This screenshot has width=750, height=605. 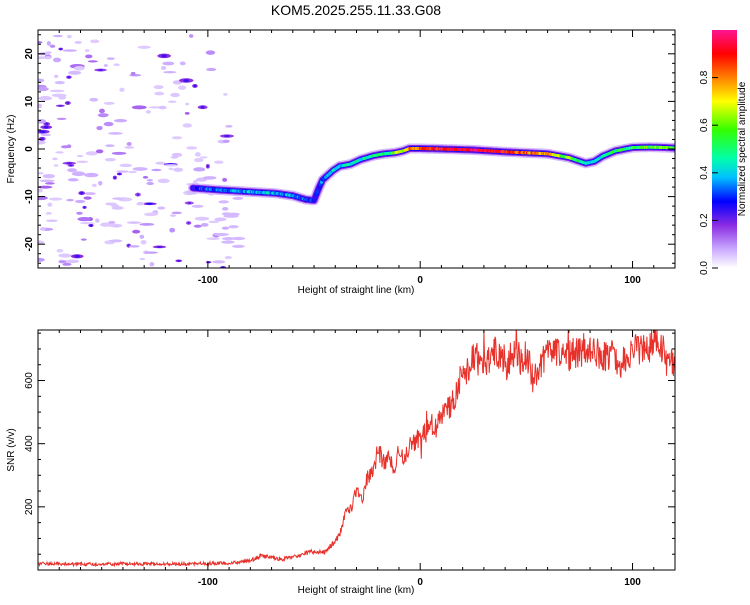 I want to click on x-tick-label: 100, so click(x=632, y=582).